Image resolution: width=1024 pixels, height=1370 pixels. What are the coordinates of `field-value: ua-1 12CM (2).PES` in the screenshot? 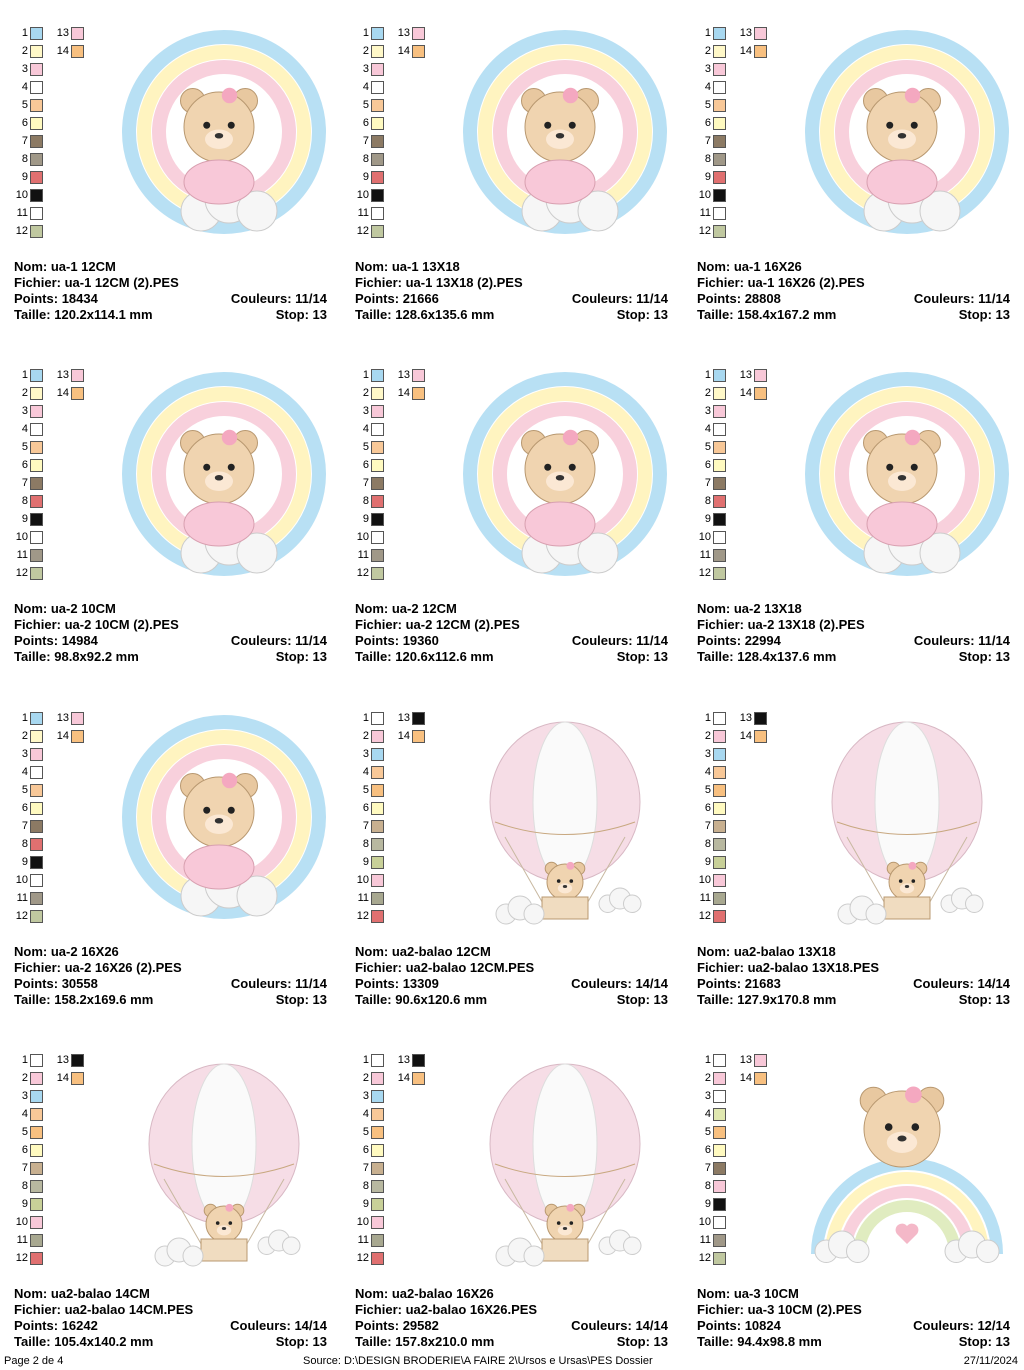 It's located at (121, 282).